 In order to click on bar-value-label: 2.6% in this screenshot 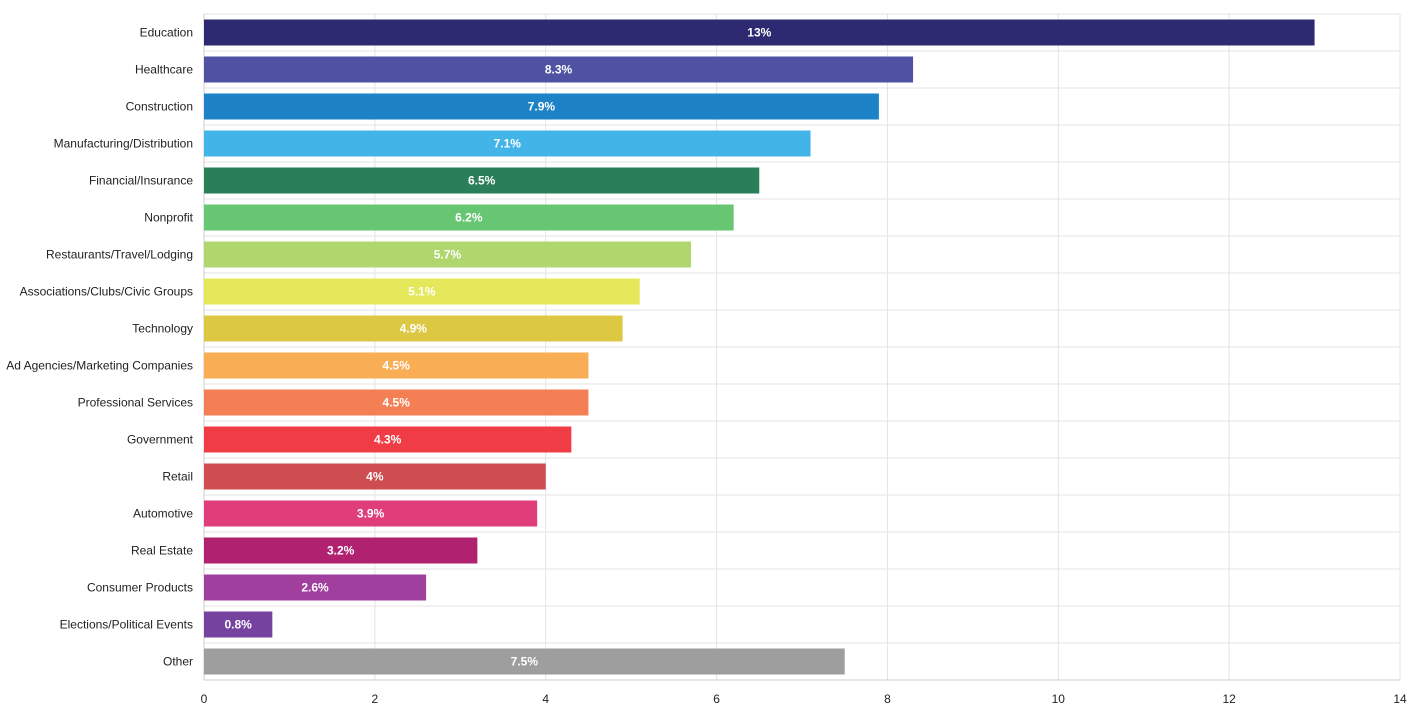, I will do `click(315, 588)`.